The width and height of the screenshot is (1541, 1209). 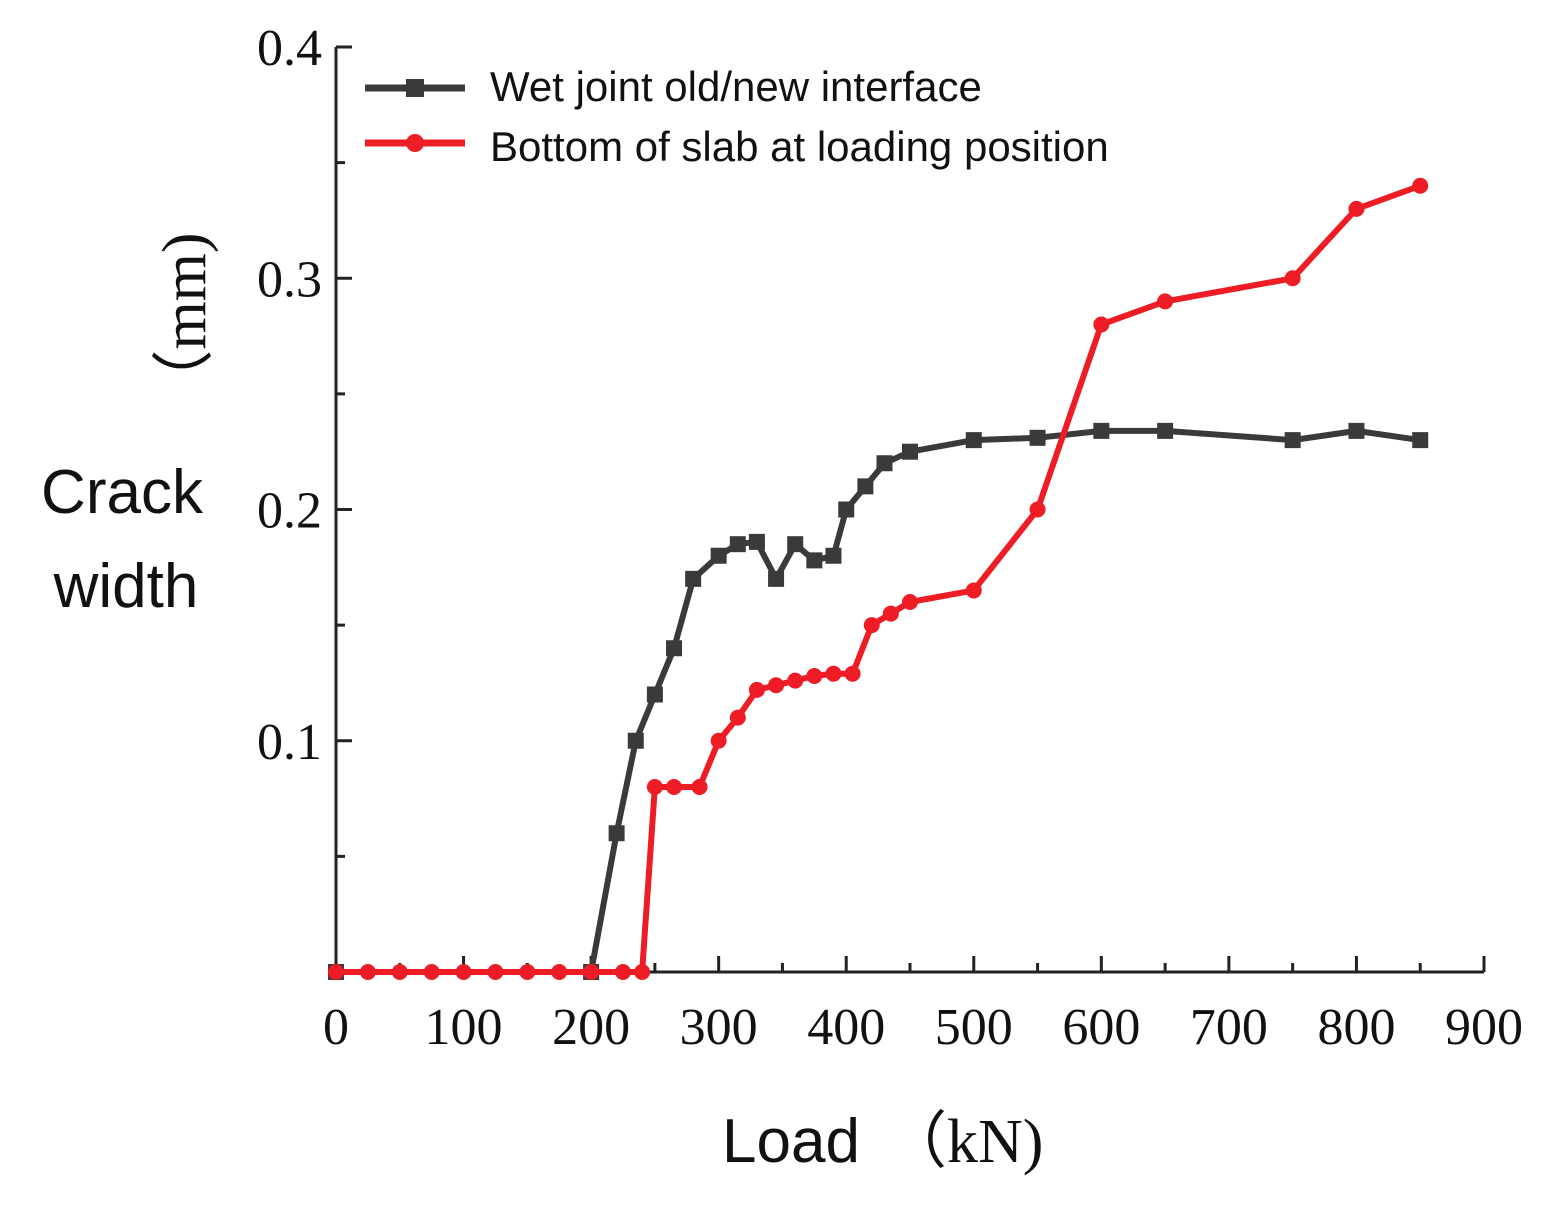 I want to click on y-axis-title-line1: Crack, so click(x=122, y=492).